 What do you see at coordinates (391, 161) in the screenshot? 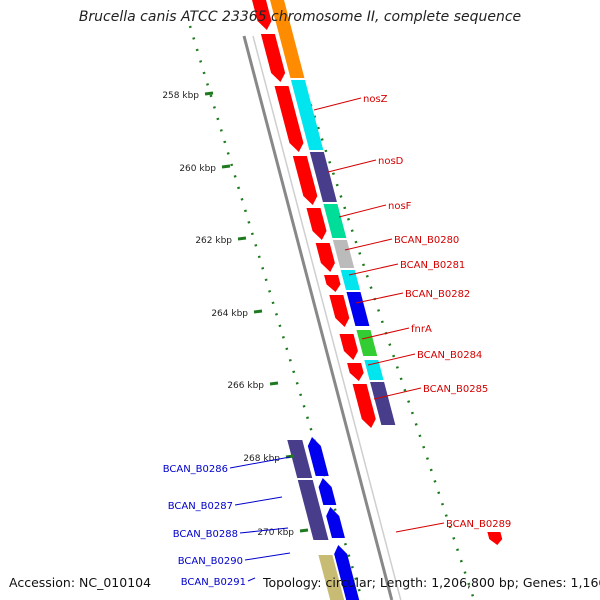
I see `forward-gene-label-nosd: nosD` at bounding box center [391, 161].